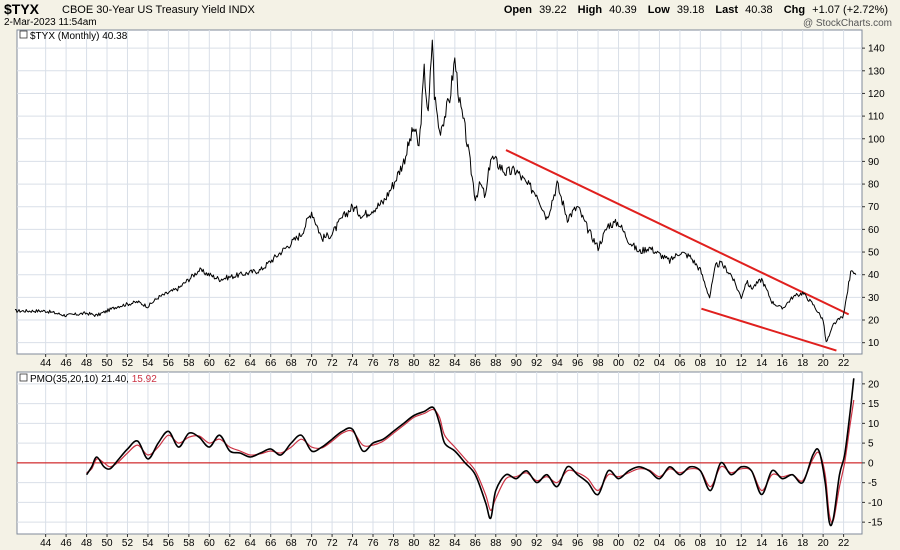  Describe the element at coordinates (67, 543) in the screenshot. I see `x-tick-label: 46` at that location.